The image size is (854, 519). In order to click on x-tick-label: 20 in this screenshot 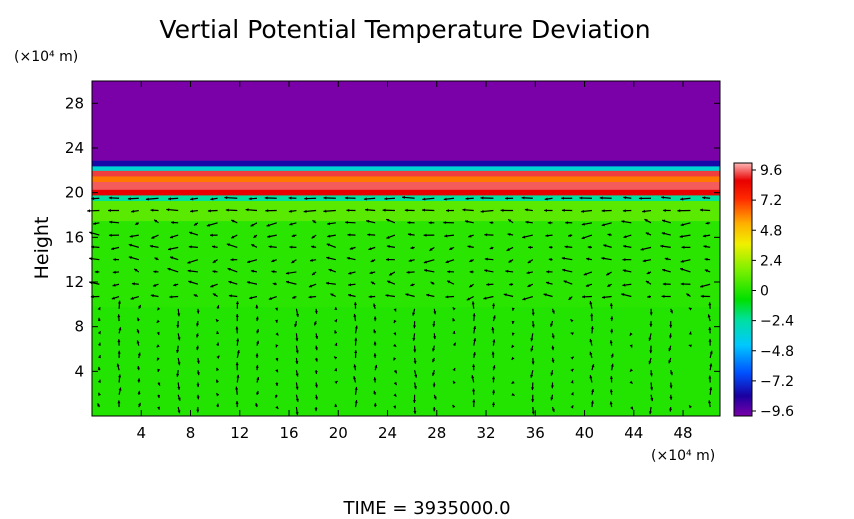, I will do `click(338, 433)`.